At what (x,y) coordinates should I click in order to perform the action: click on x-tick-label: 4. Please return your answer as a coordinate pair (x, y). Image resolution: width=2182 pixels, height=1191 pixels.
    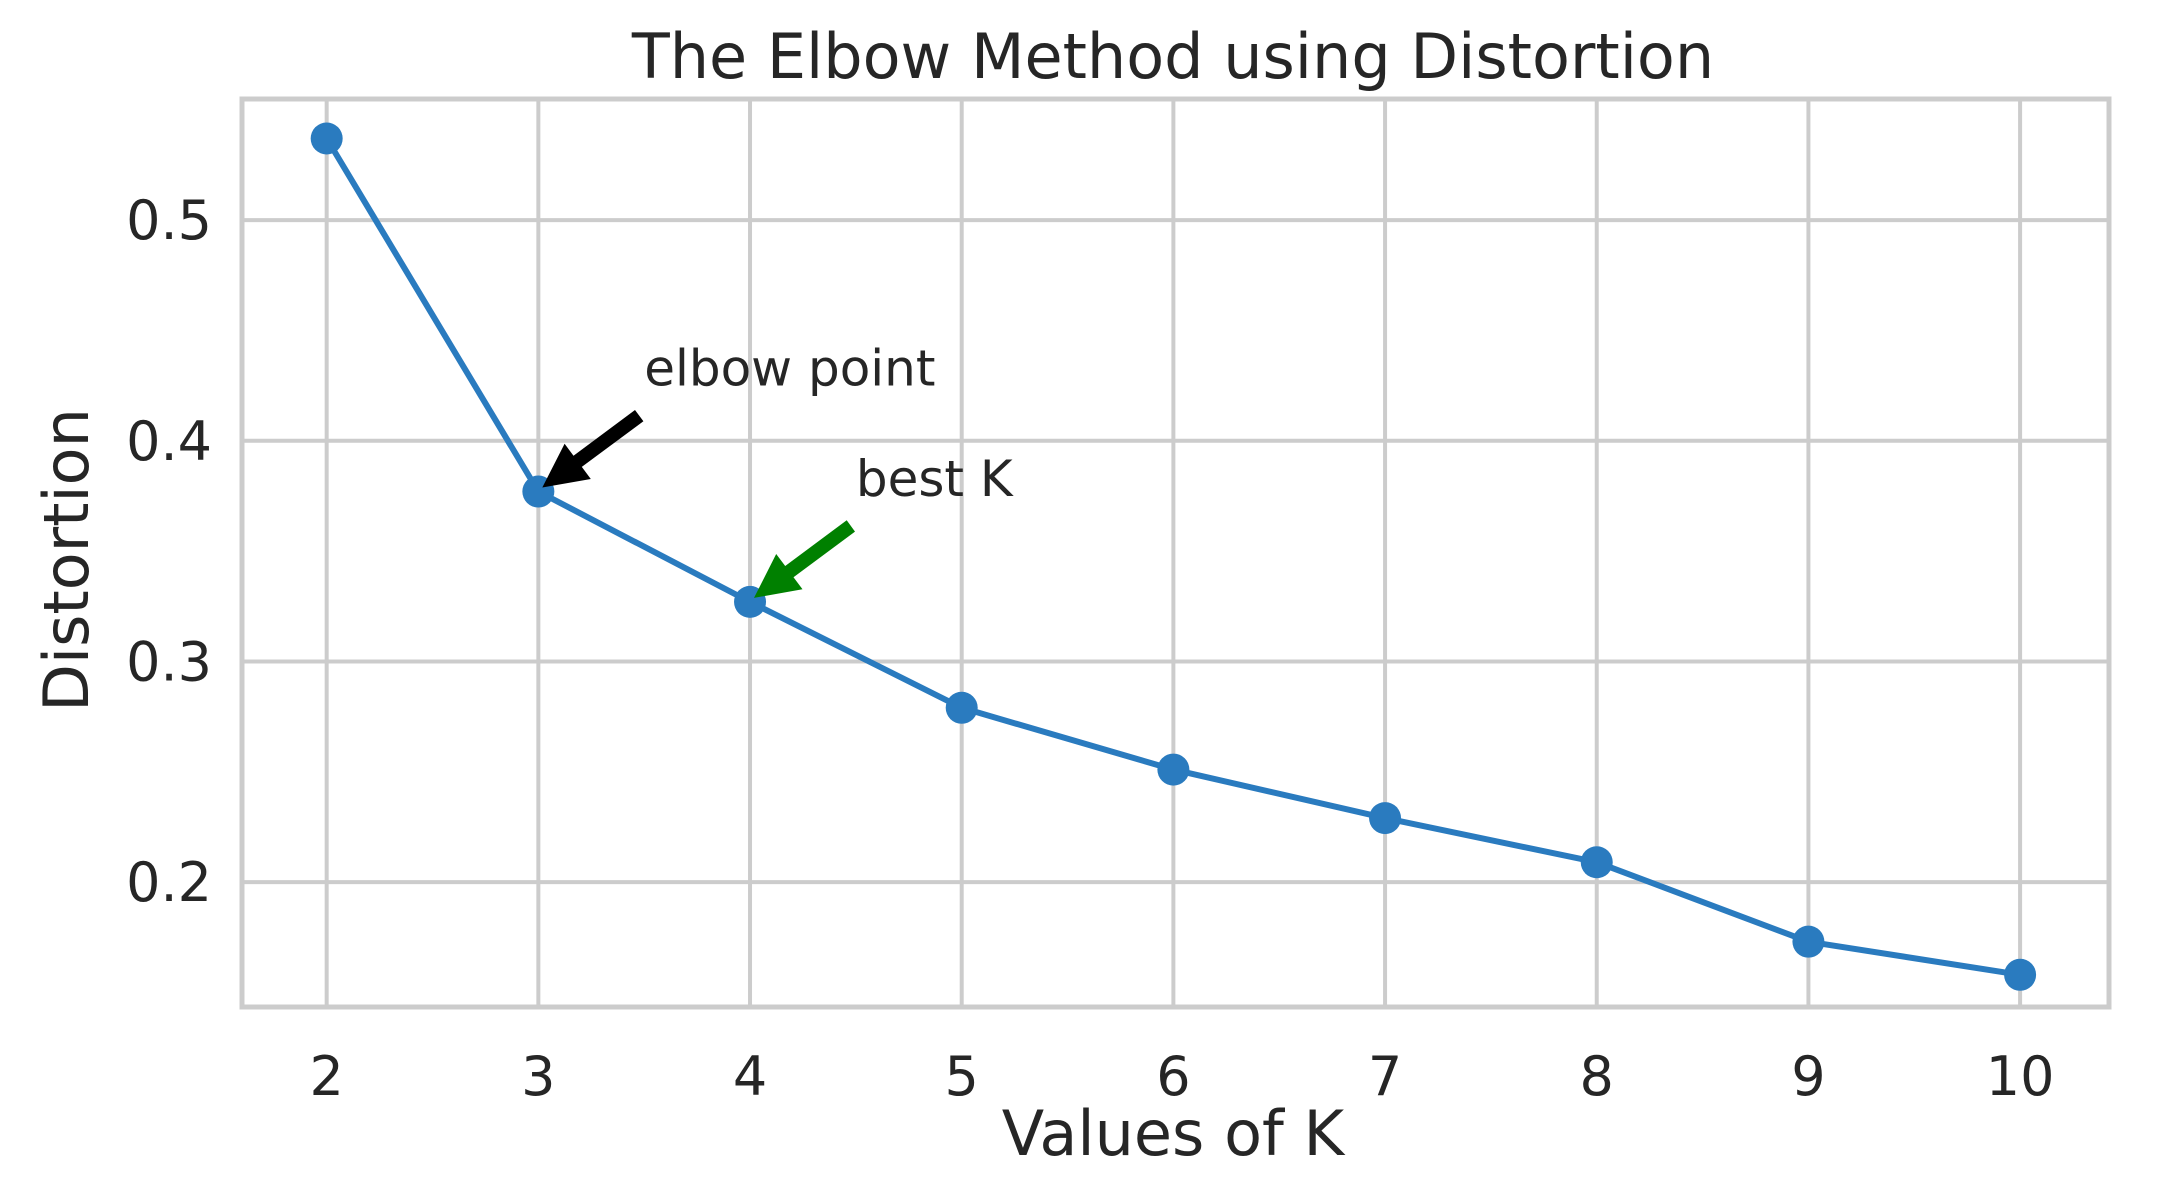
    Looking at the image, I should click on (750, 1076).